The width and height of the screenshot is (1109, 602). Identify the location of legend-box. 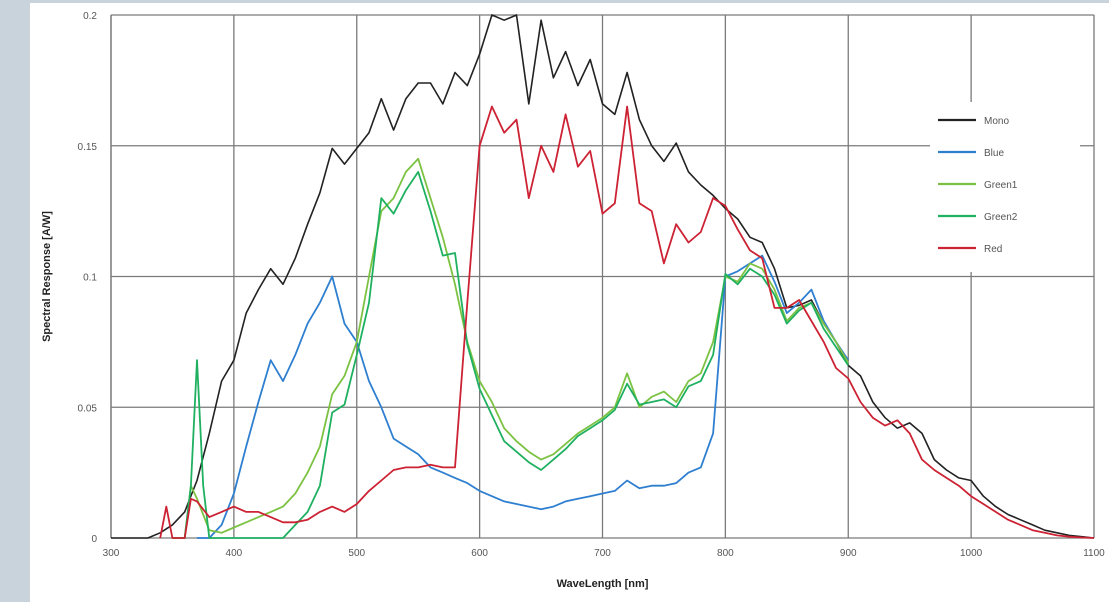
(1005, 187).